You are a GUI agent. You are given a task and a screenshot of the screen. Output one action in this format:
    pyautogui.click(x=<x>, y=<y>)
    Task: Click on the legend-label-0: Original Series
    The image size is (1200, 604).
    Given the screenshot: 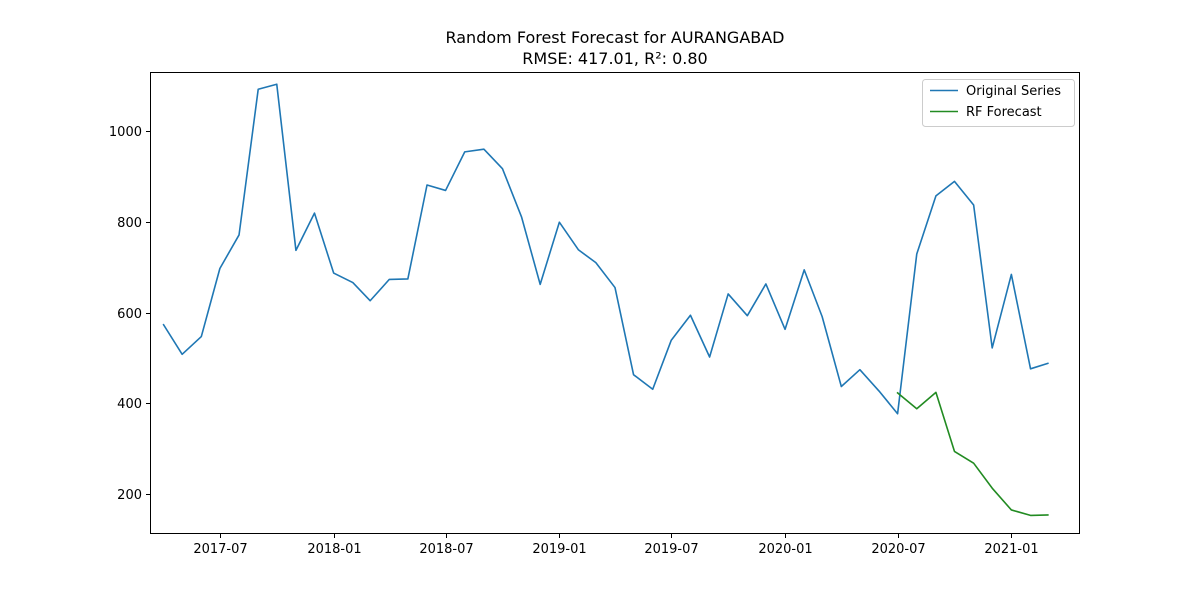 What is the action you would take?
    pyautogui.click(x=1013, y=91)
    